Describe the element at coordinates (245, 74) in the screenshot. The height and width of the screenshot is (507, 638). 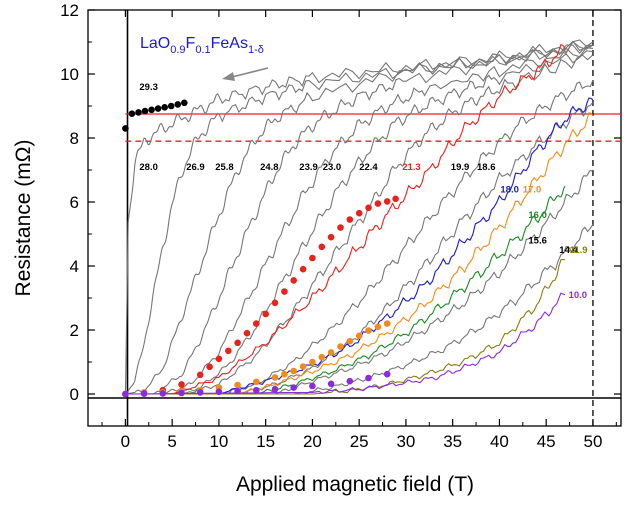
I see `left-arrow-icon` at that location.